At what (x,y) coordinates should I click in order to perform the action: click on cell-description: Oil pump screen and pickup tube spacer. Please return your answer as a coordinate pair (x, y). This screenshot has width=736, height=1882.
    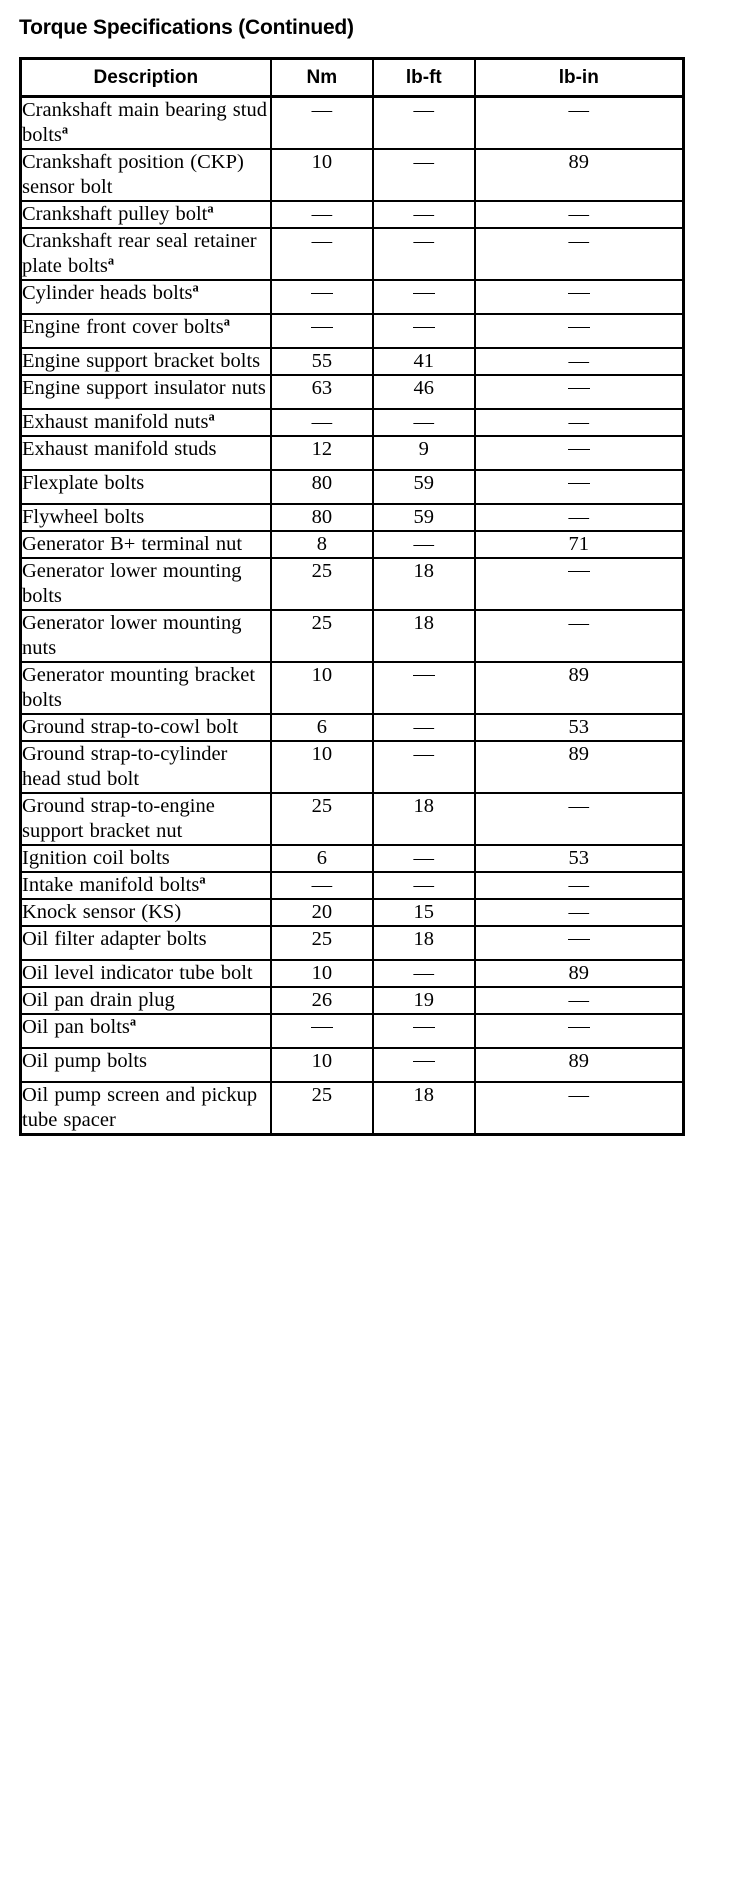
    Looking at the image, I should click on (145, 1108).